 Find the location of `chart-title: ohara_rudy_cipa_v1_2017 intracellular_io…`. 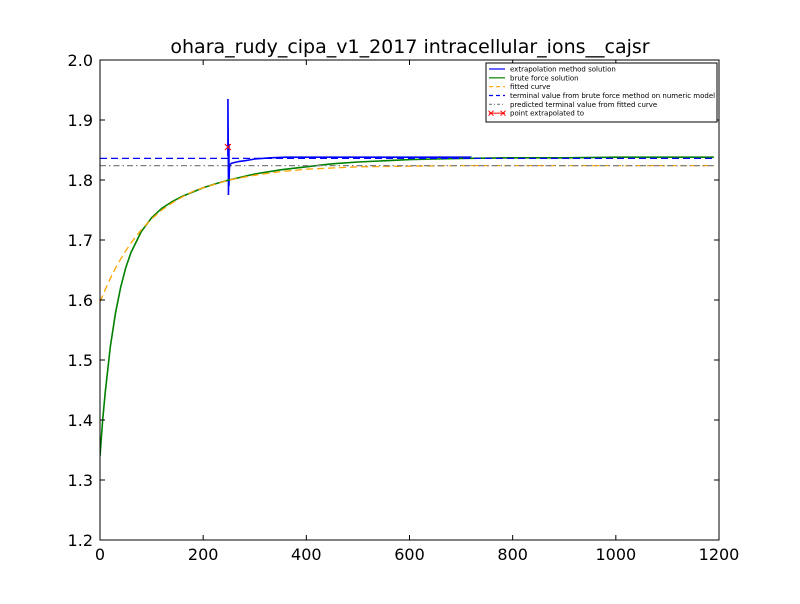

chart-title: ohara_rudy_cipa_v1_2017 intracellular_io… is located at coordinates (409, 47).